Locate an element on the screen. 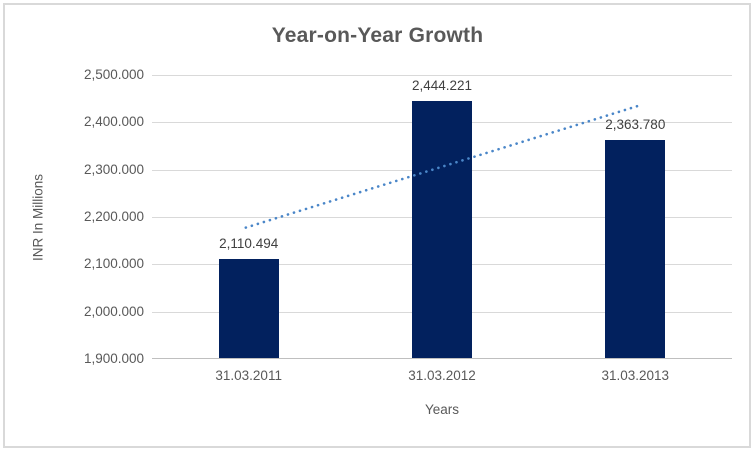  gridline is located at coordinates (442, 75).